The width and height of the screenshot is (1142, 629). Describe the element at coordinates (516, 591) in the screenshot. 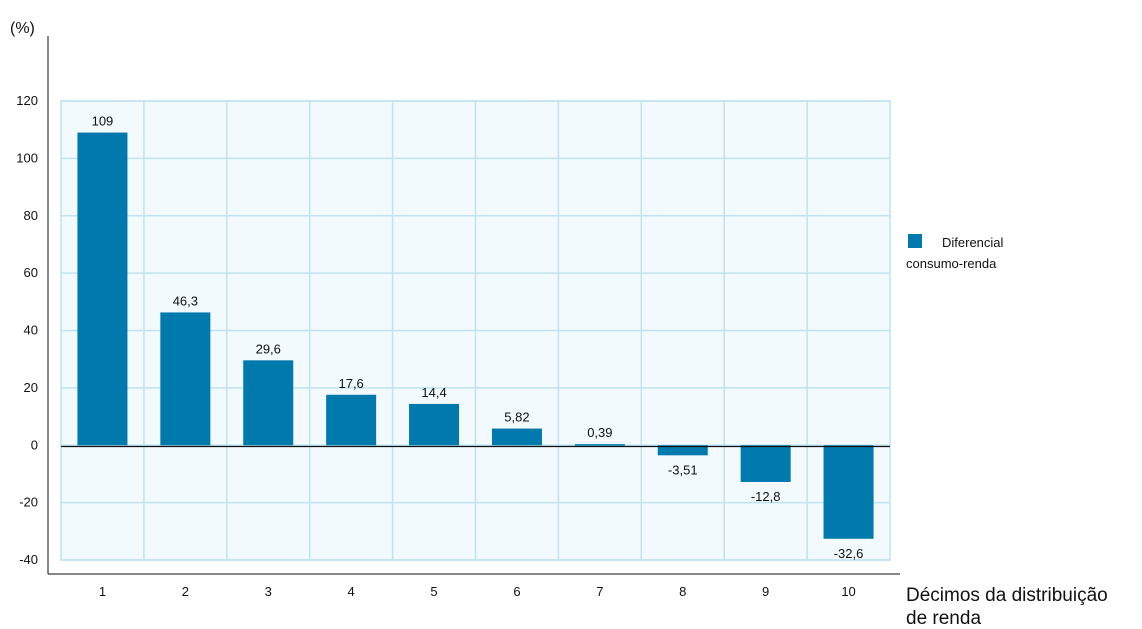

I see `x-tick-label: 6` at that location.